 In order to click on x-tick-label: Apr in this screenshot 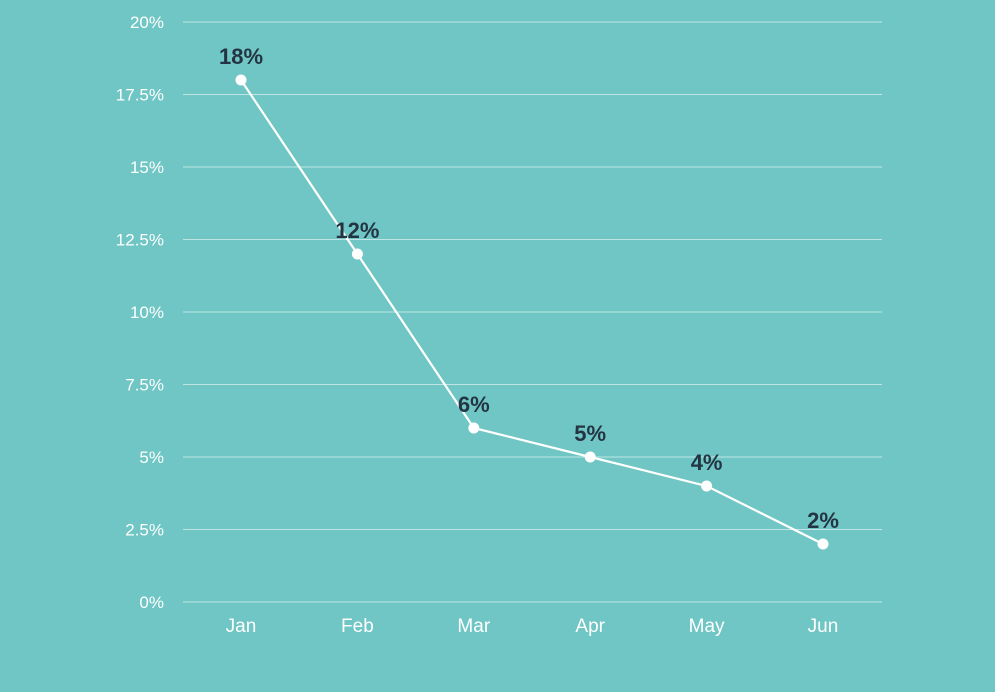, I will do `click(590, 626)`.